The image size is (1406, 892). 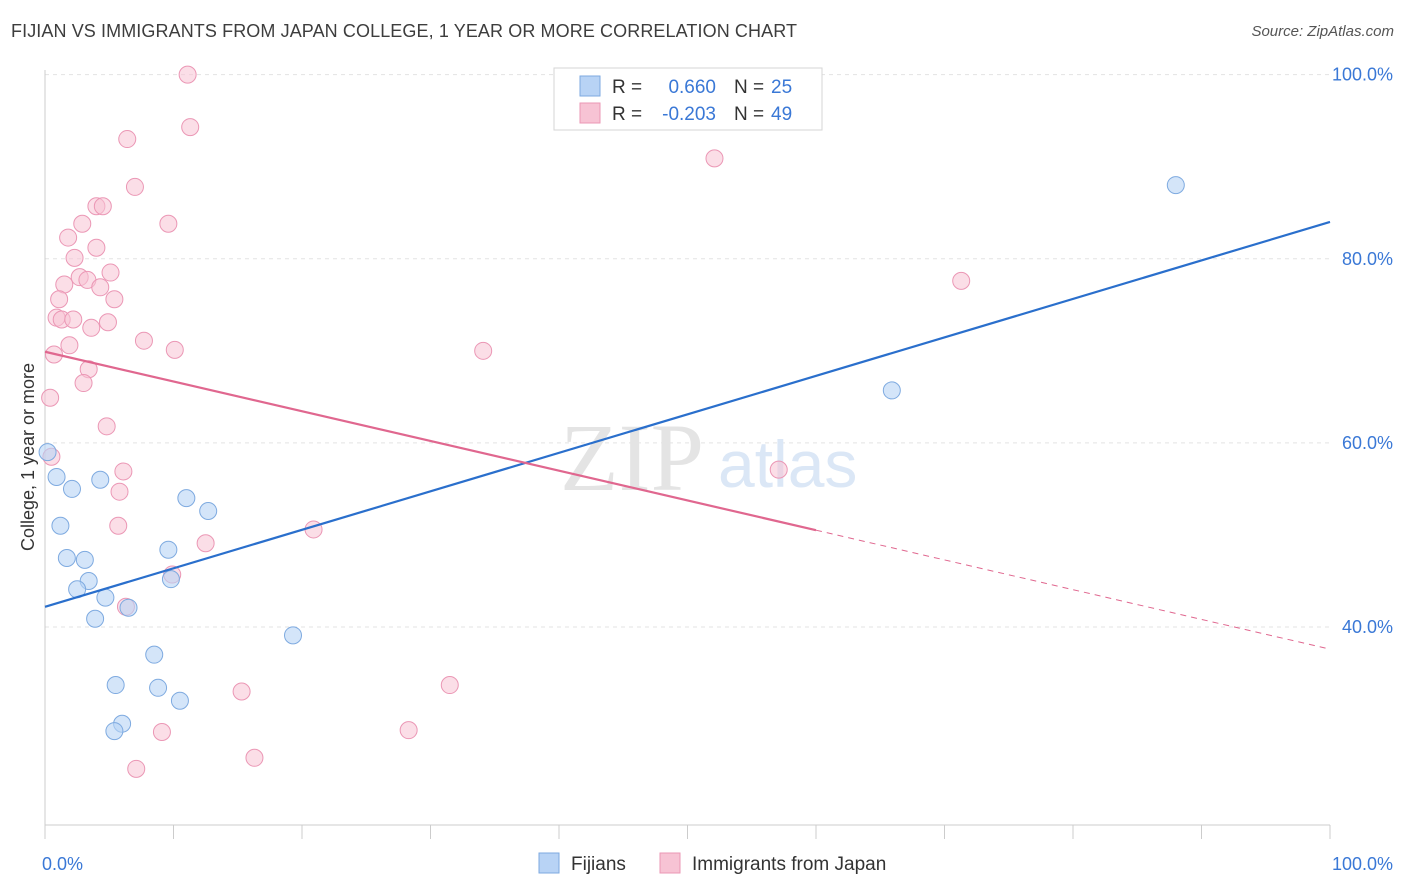 What do you see at coordinates (670, 863) in the screenshot?
I see `bottom-legend-swatch-japan` at bounding box center [670, 863].